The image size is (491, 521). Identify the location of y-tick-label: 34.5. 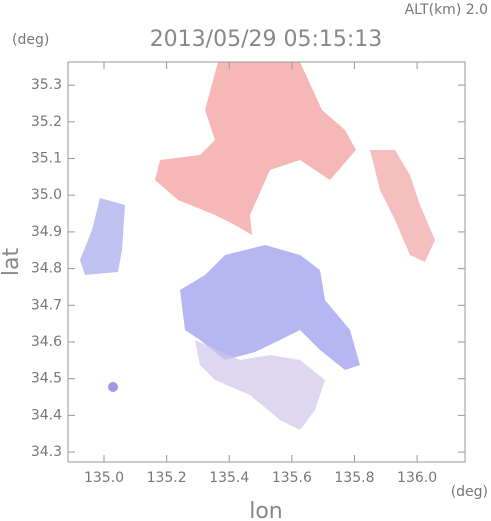
(46, 379).